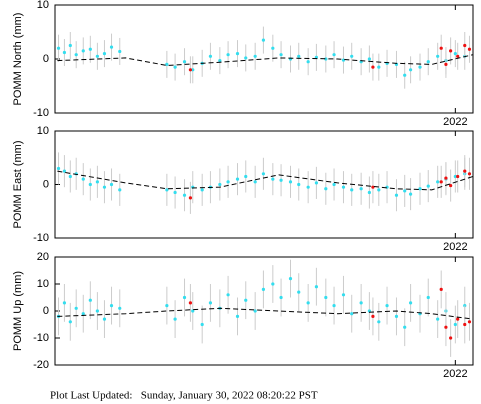  What do you see at coordinates (455, 122) in the screenshot?
I see `x-tick-label: 2022` at bounding box center [455, 122].